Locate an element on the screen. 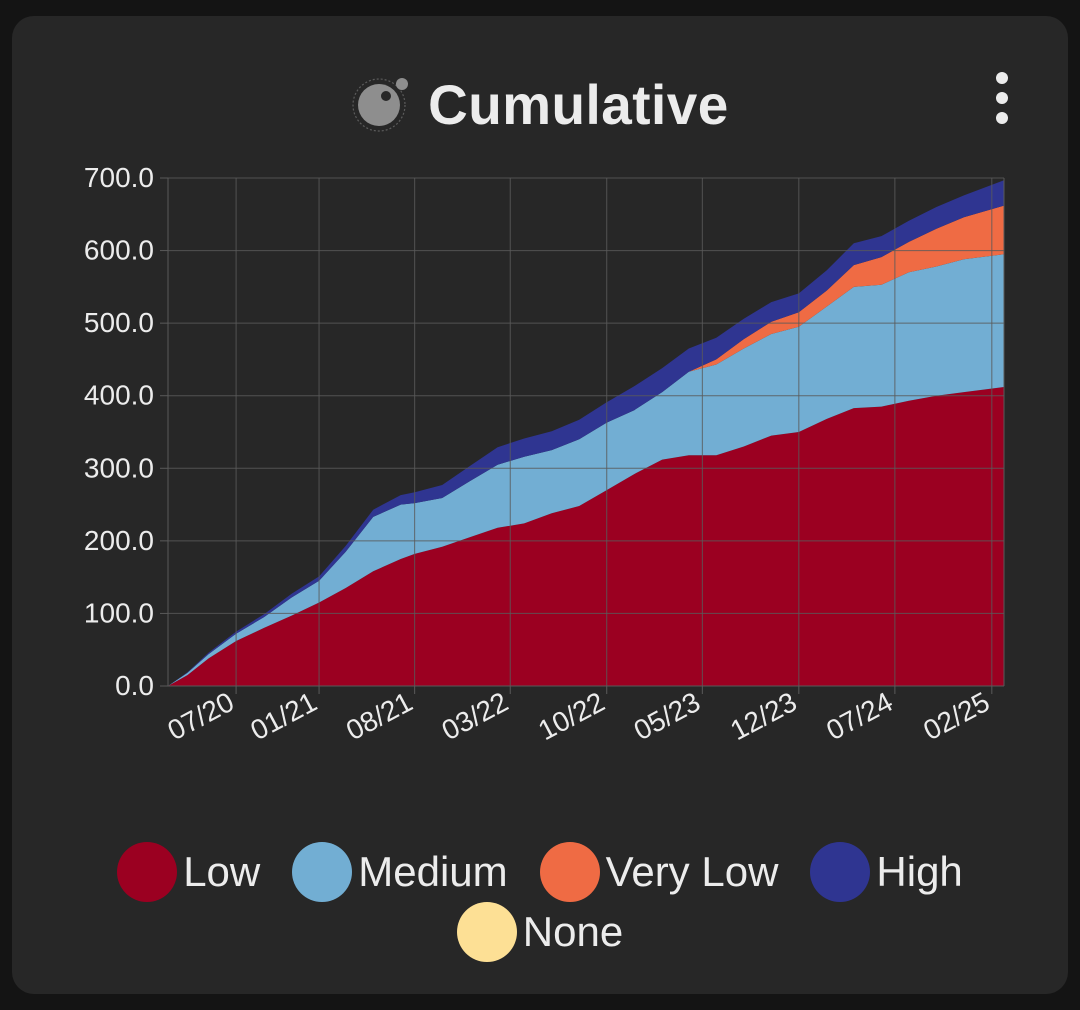 Image resolution: width=1080 pixels, height=1010 pixels. y-tick-label: 300.0 is located at coordinates (119, 467).